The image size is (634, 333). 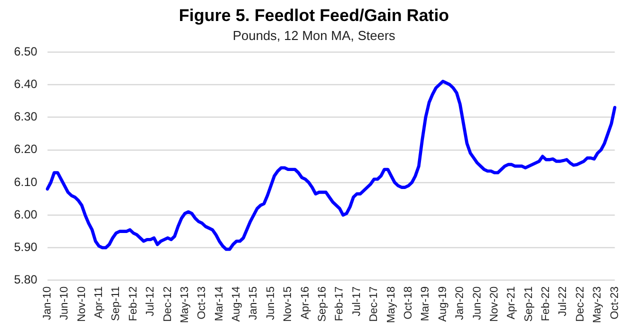 What do you see at coordinates (460, 303) in the screenshot?
I see `x-tick-label: Jan-20` at bounding box center [460, 303].